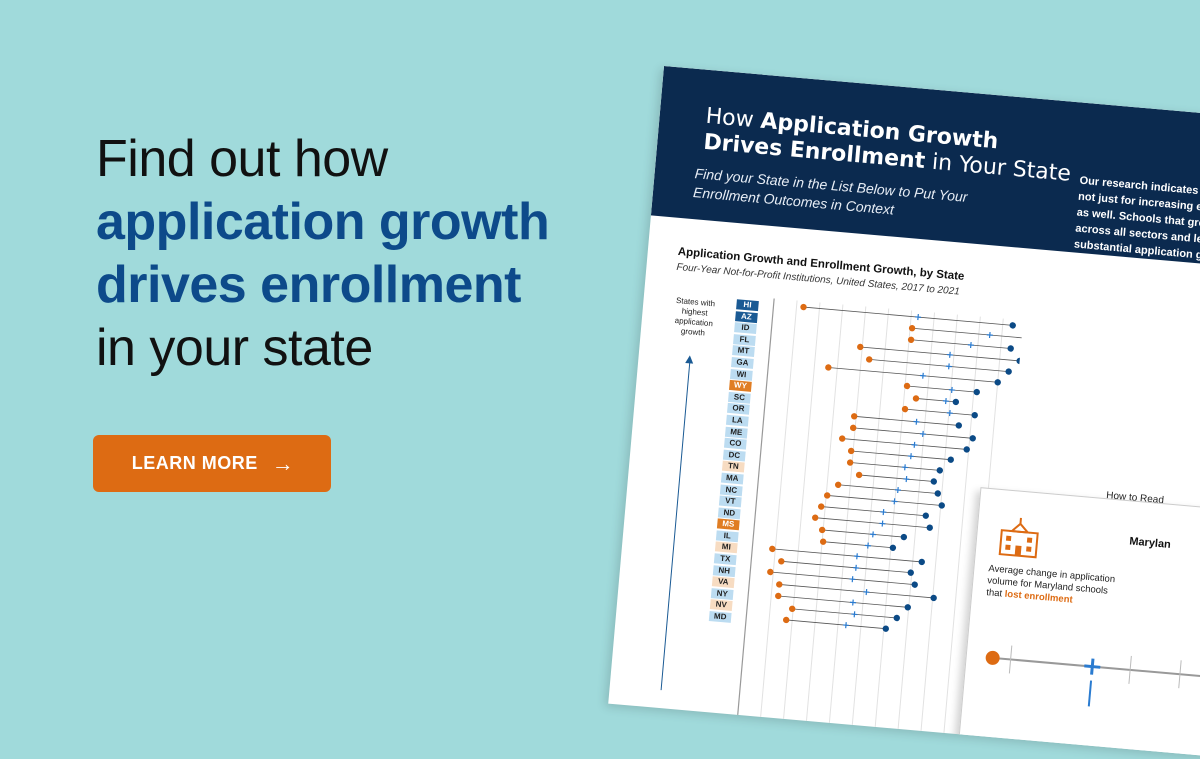 Image resolution: width=1200 pixels, height=759 pixels. Describe the element at coordinates (741, 374) in the screenshot. I see `state-tag: WI` at that location.